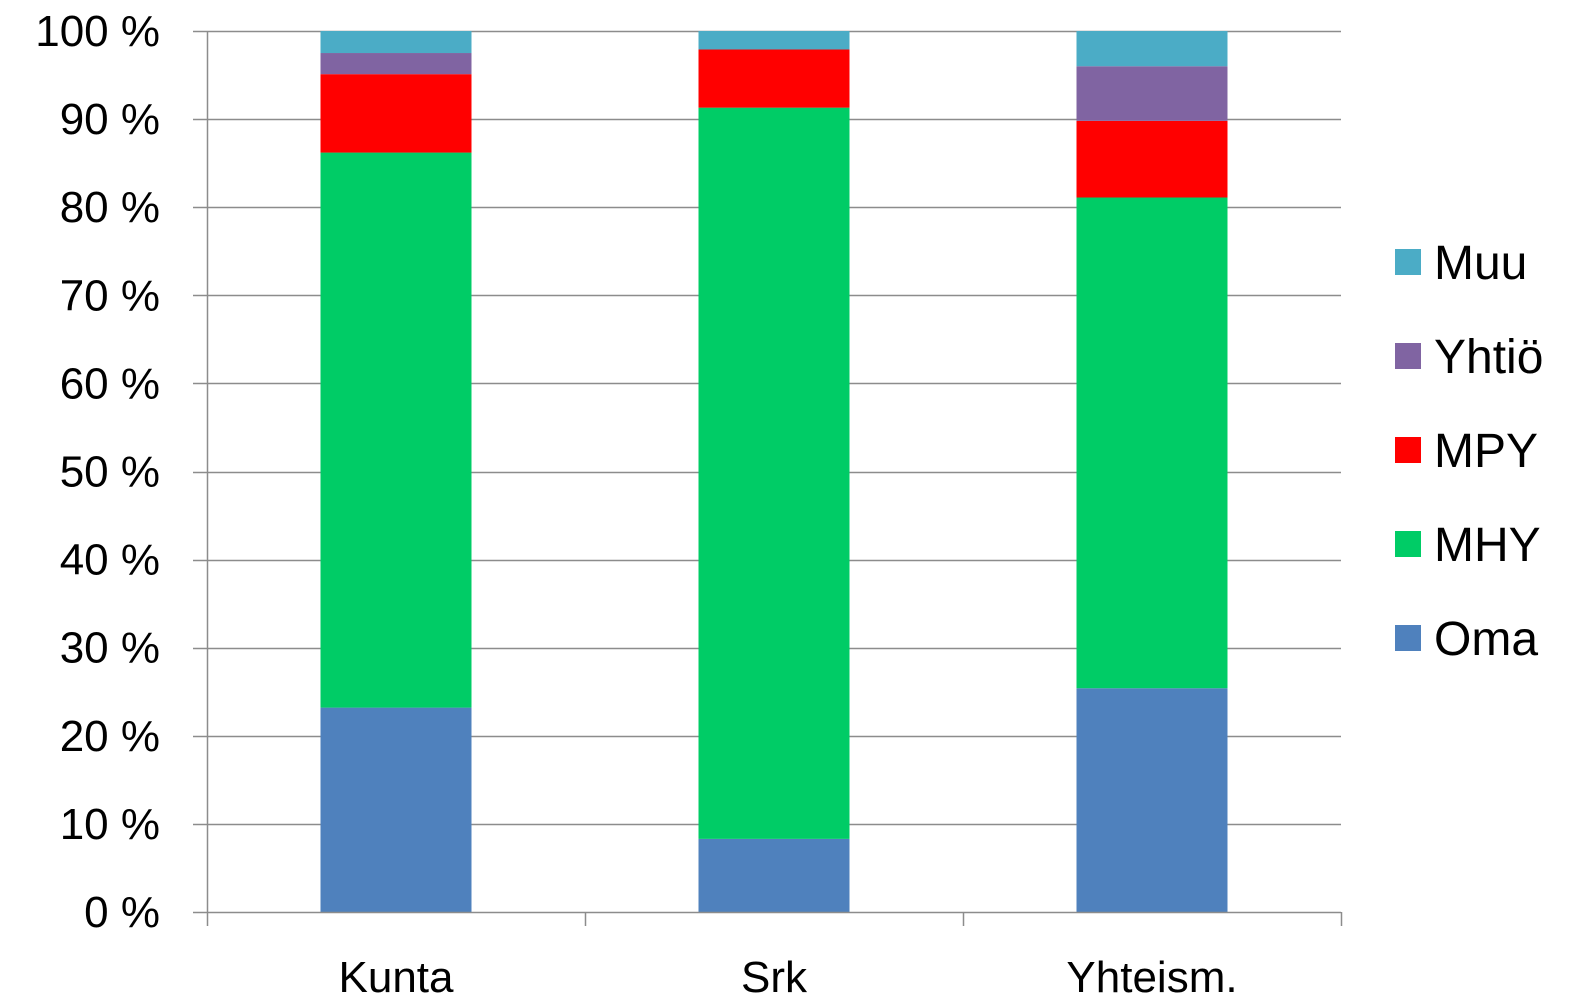 The height and width of the screenshot is (1001, 1573). I want to click on bar-segment-mpy-kunta, so click(396, 113).